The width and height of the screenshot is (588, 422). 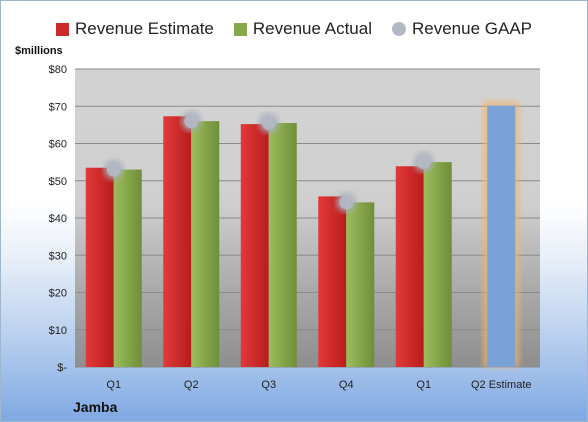 I want to click on bar-revenue-forecast, so click(x=501, y=236).